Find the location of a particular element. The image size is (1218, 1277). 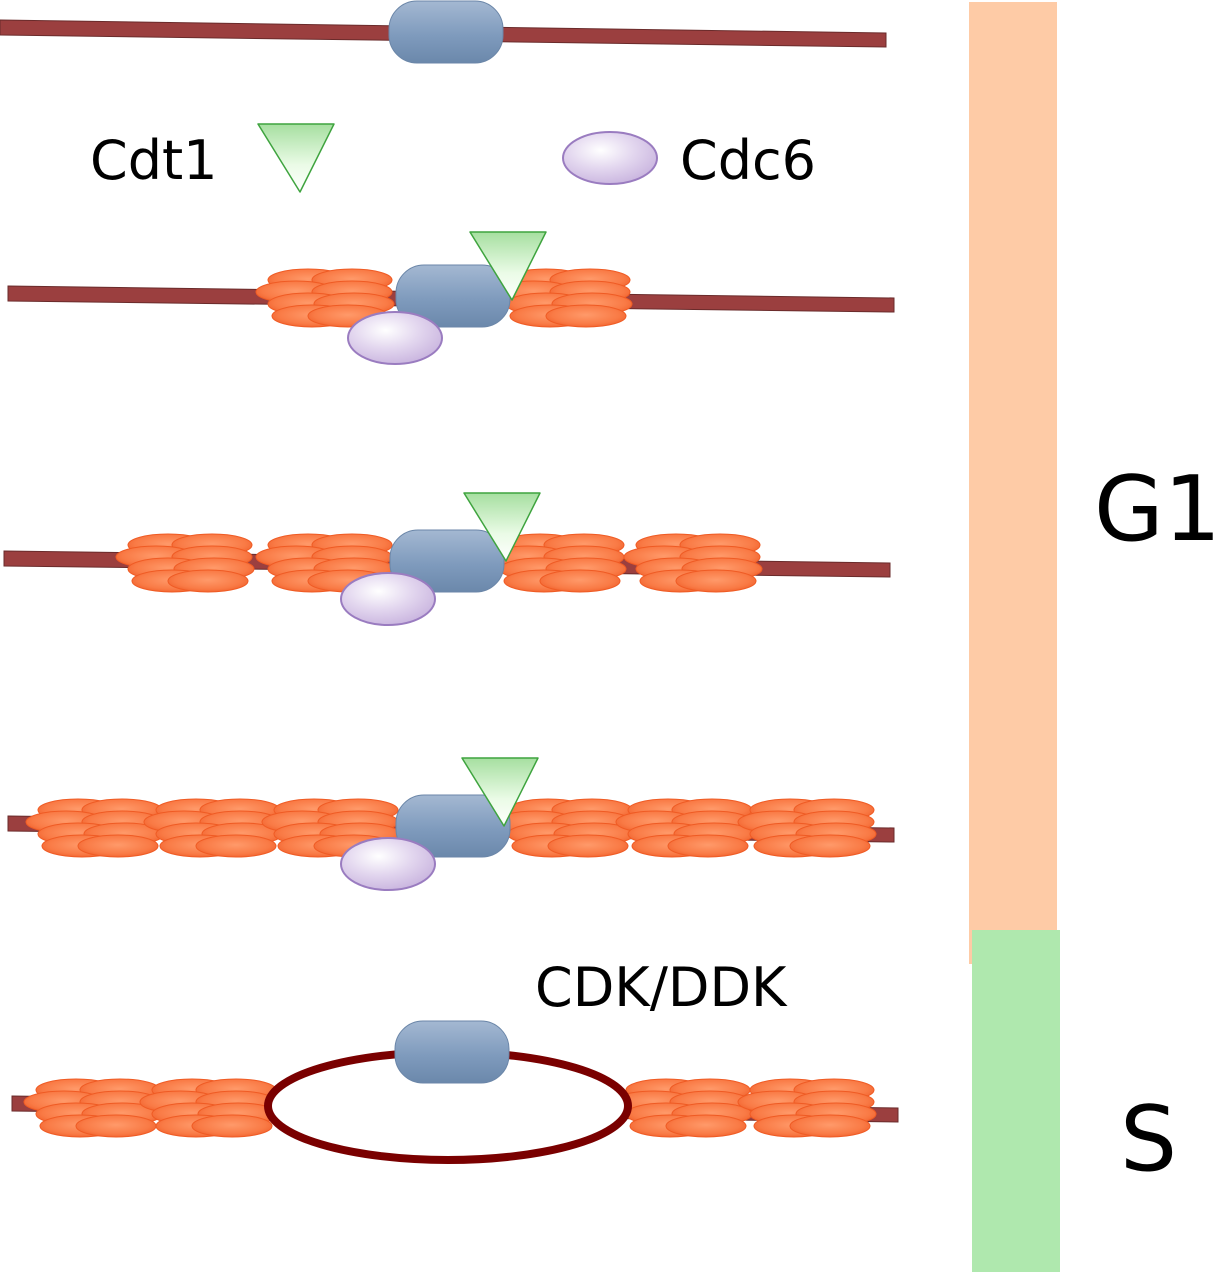

legend: Cdt1 Cdc6 is located at coordinates (453, 158).